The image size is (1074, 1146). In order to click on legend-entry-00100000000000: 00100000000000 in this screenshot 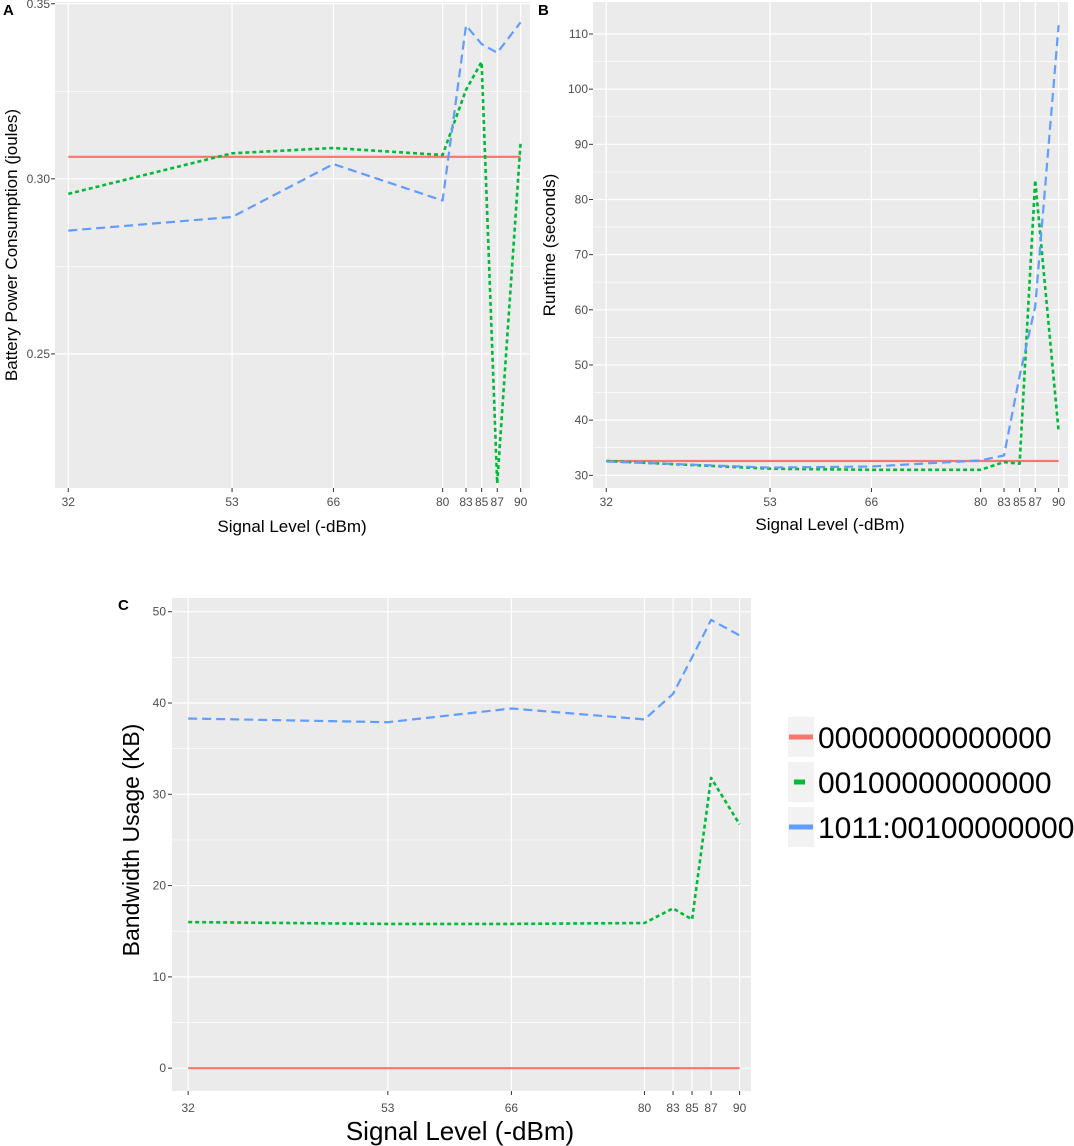, I will do `click(920, 782)`.